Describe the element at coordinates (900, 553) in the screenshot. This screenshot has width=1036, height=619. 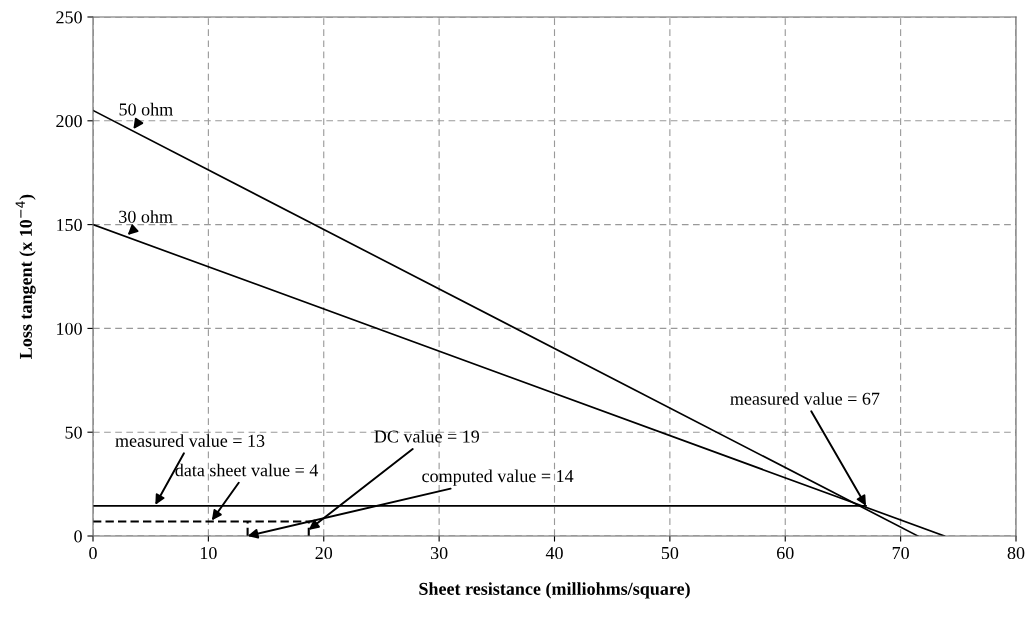
I see `x-tick-label: 70` at that location.